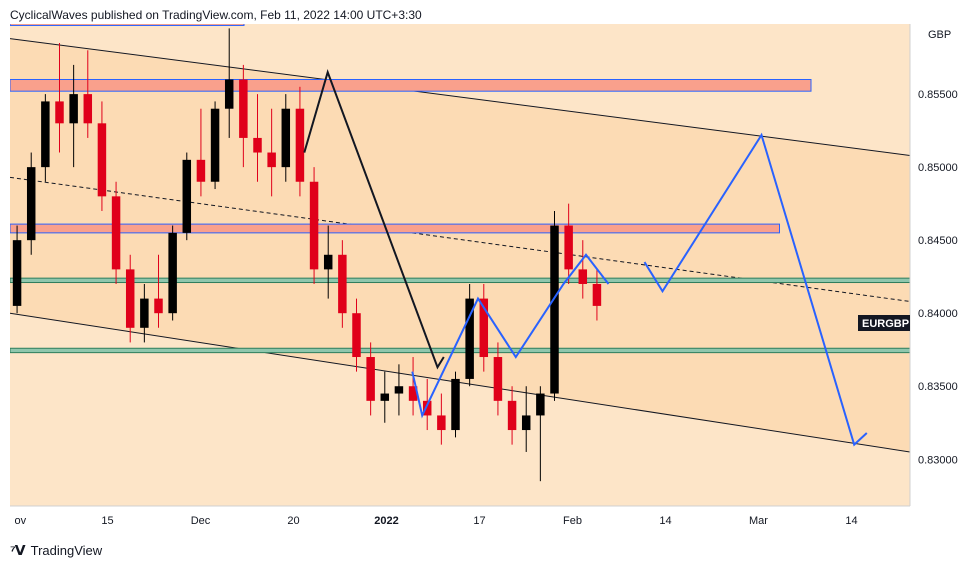 This screenshot has height=568, width=977. Describe the element at coordinates (293, 521) in the screenshot. I see `time-tick-label: 20` at that location.